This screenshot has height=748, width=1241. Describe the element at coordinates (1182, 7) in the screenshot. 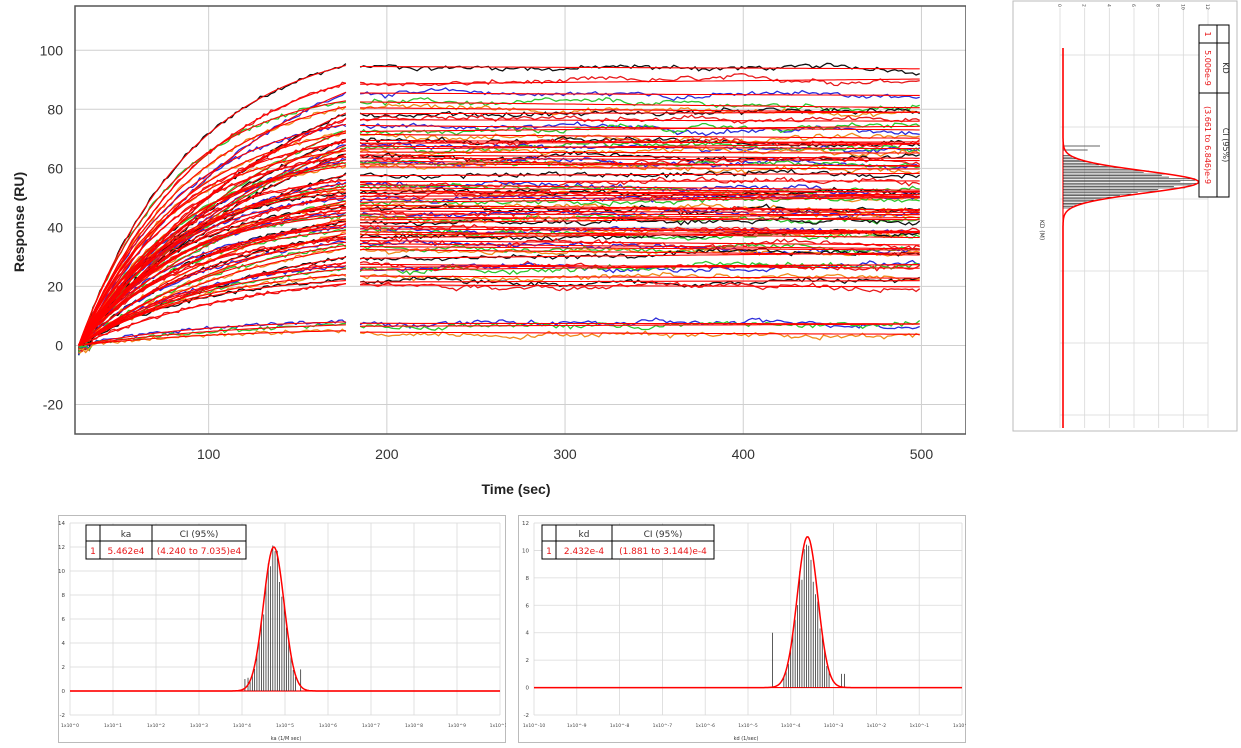

I see `kd-histogram-count-tick: 10` at that location.